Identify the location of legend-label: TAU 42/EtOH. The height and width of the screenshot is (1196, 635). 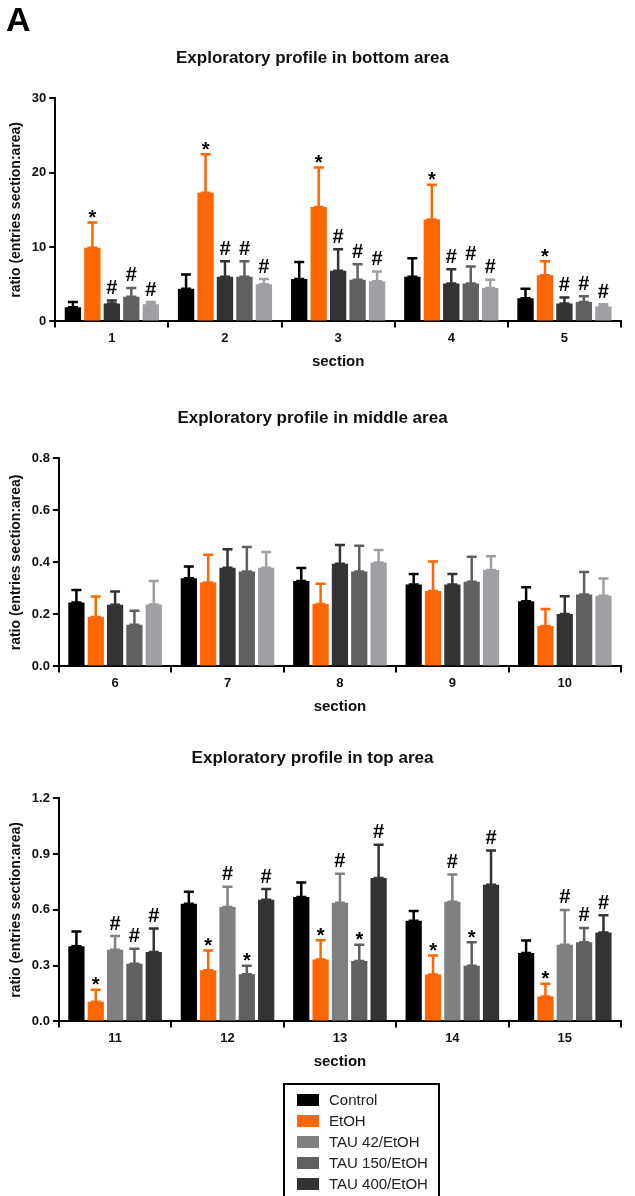
(374, 1141).